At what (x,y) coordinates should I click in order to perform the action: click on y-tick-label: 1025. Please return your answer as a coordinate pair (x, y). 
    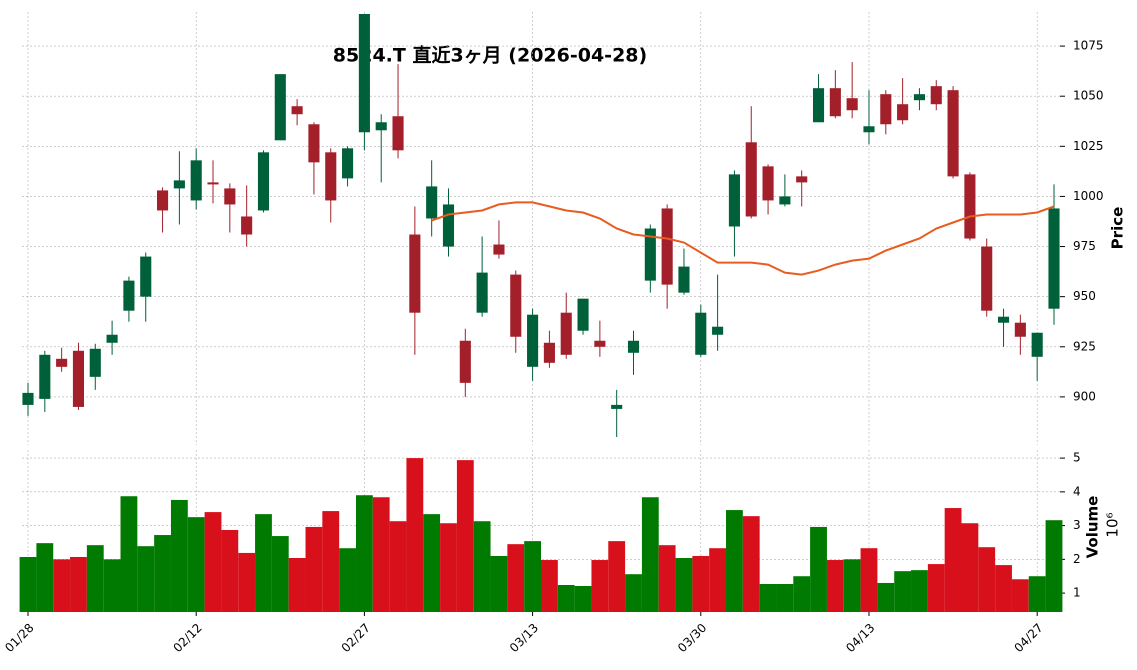
    Looking at the image, I should click on (1088, 146).